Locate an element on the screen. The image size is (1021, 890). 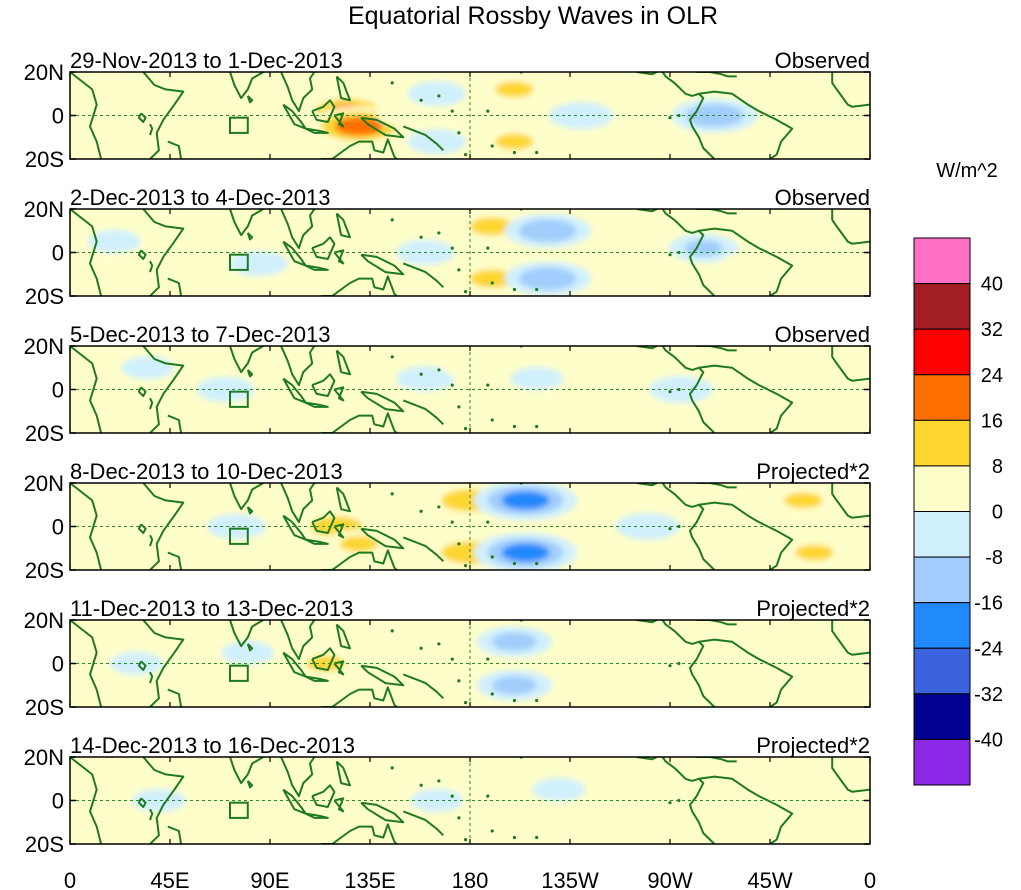
x-tick-label: 90E is located at coordinates (269, 879).